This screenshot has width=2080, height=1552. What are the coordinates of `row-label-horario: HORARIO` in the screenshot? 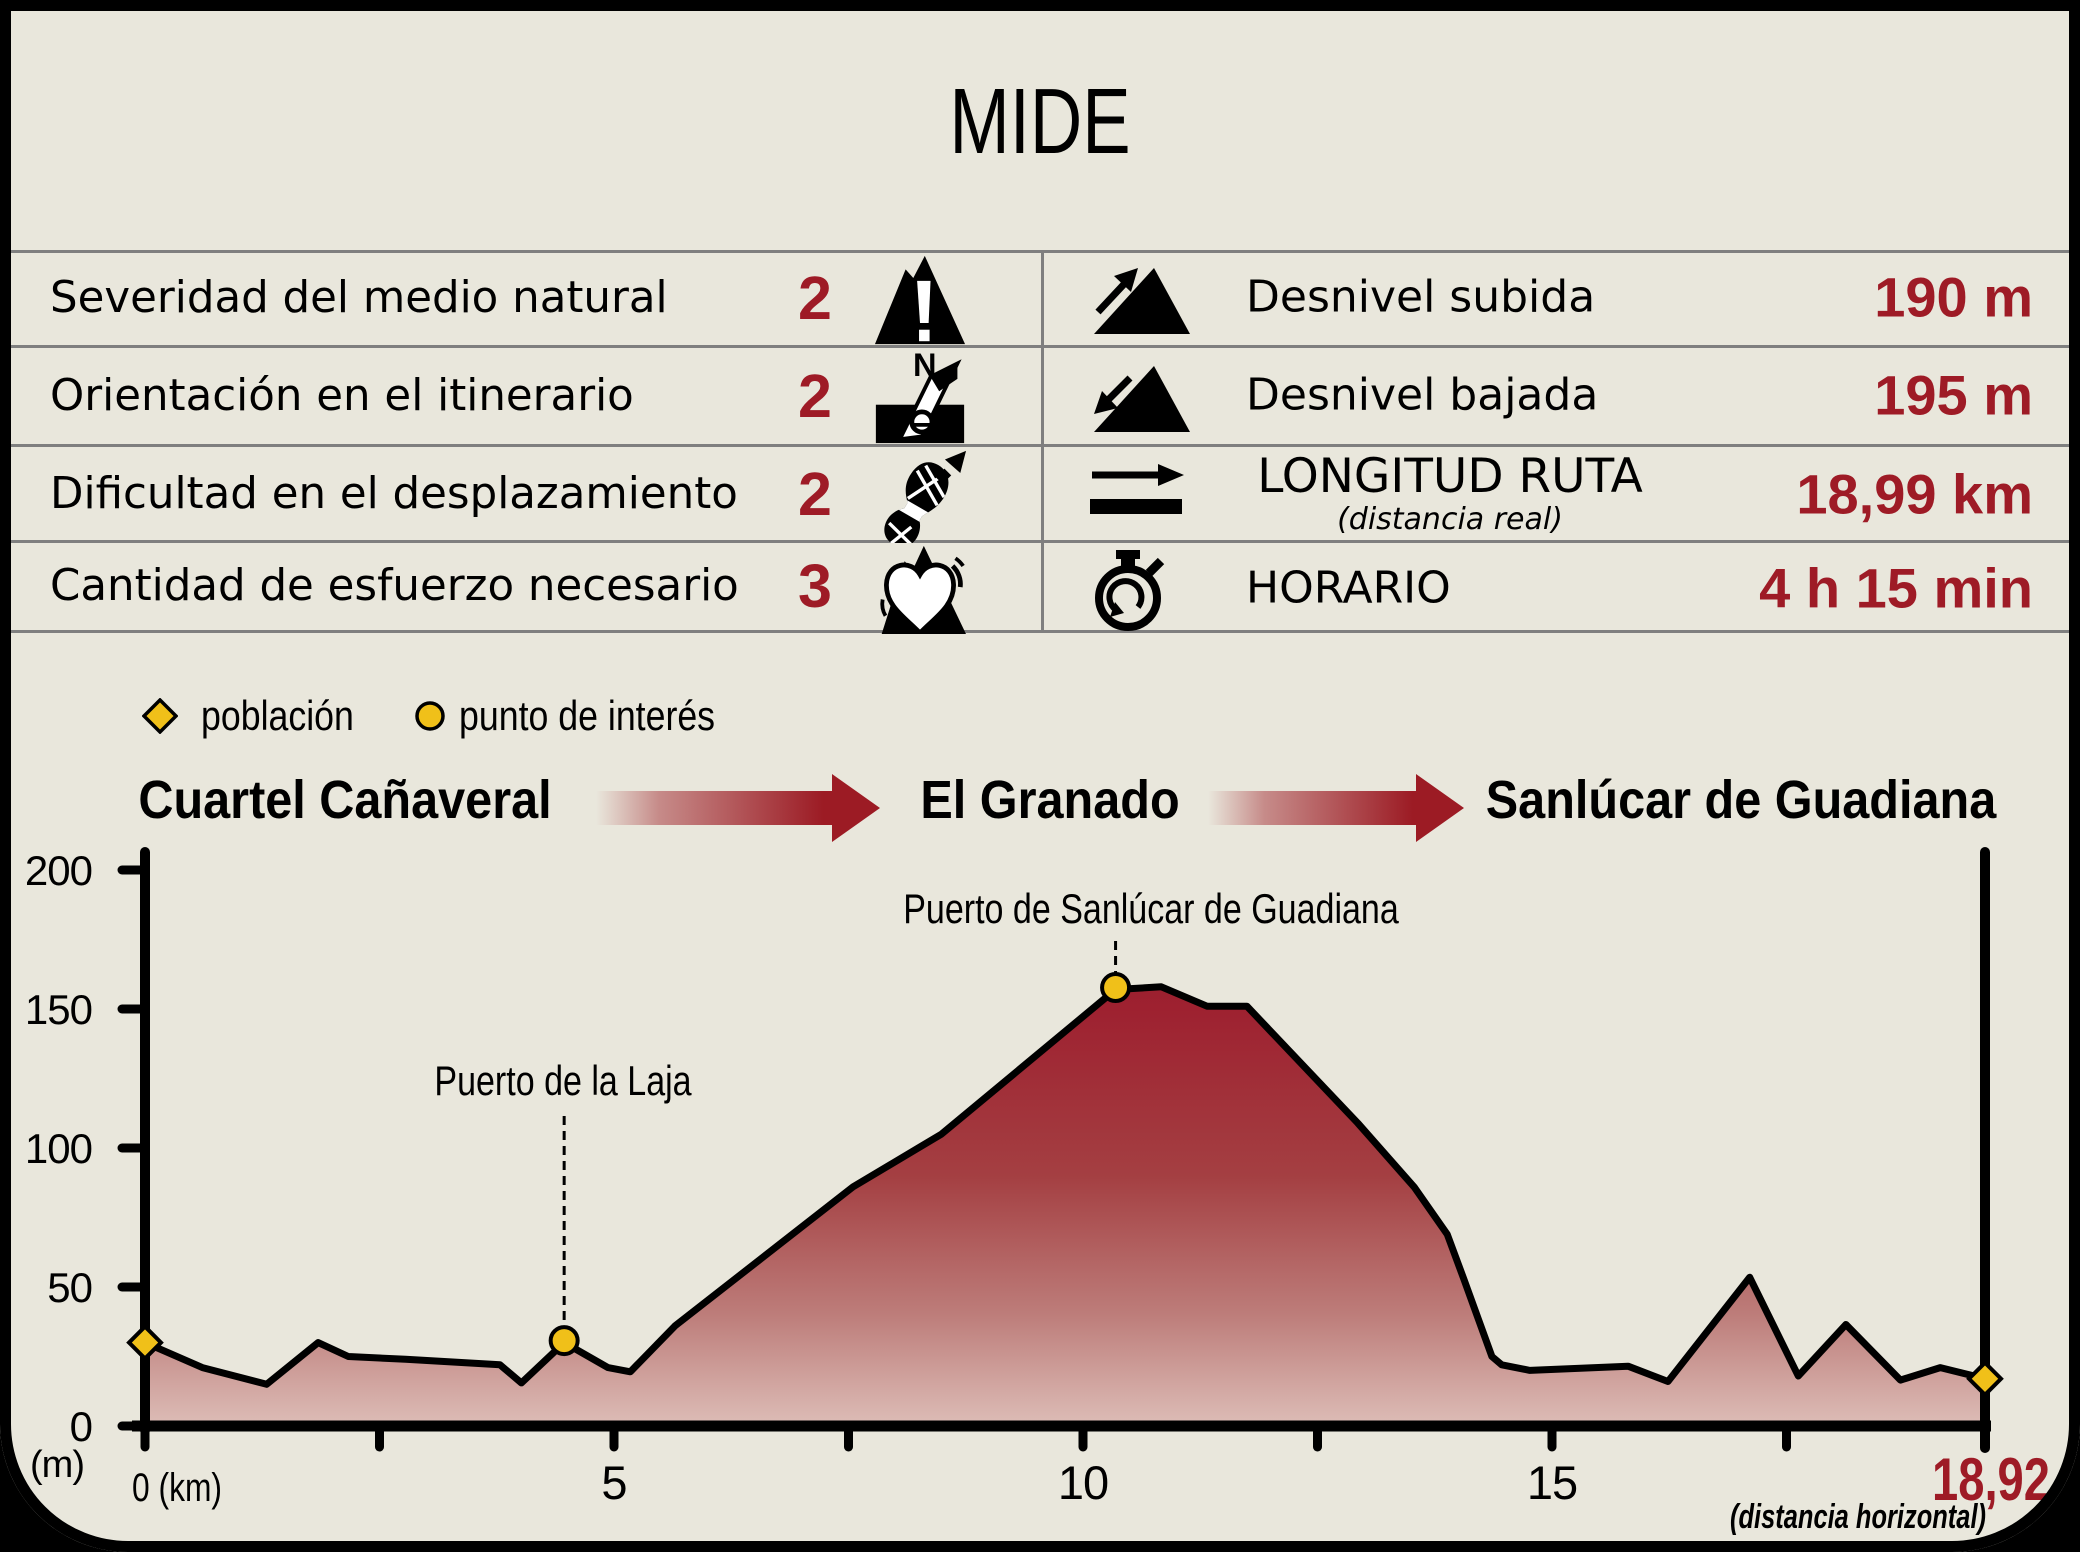 It's located at (1348, 588).